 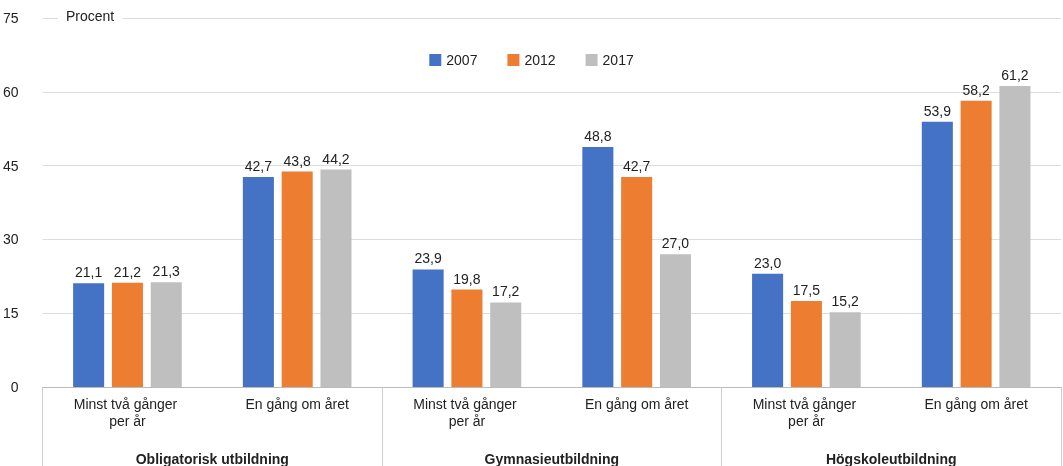 What do you see at coordinates (976, 89) in the screenshot?
I see `data-label: 58,2` at bounding box center [976, 89].